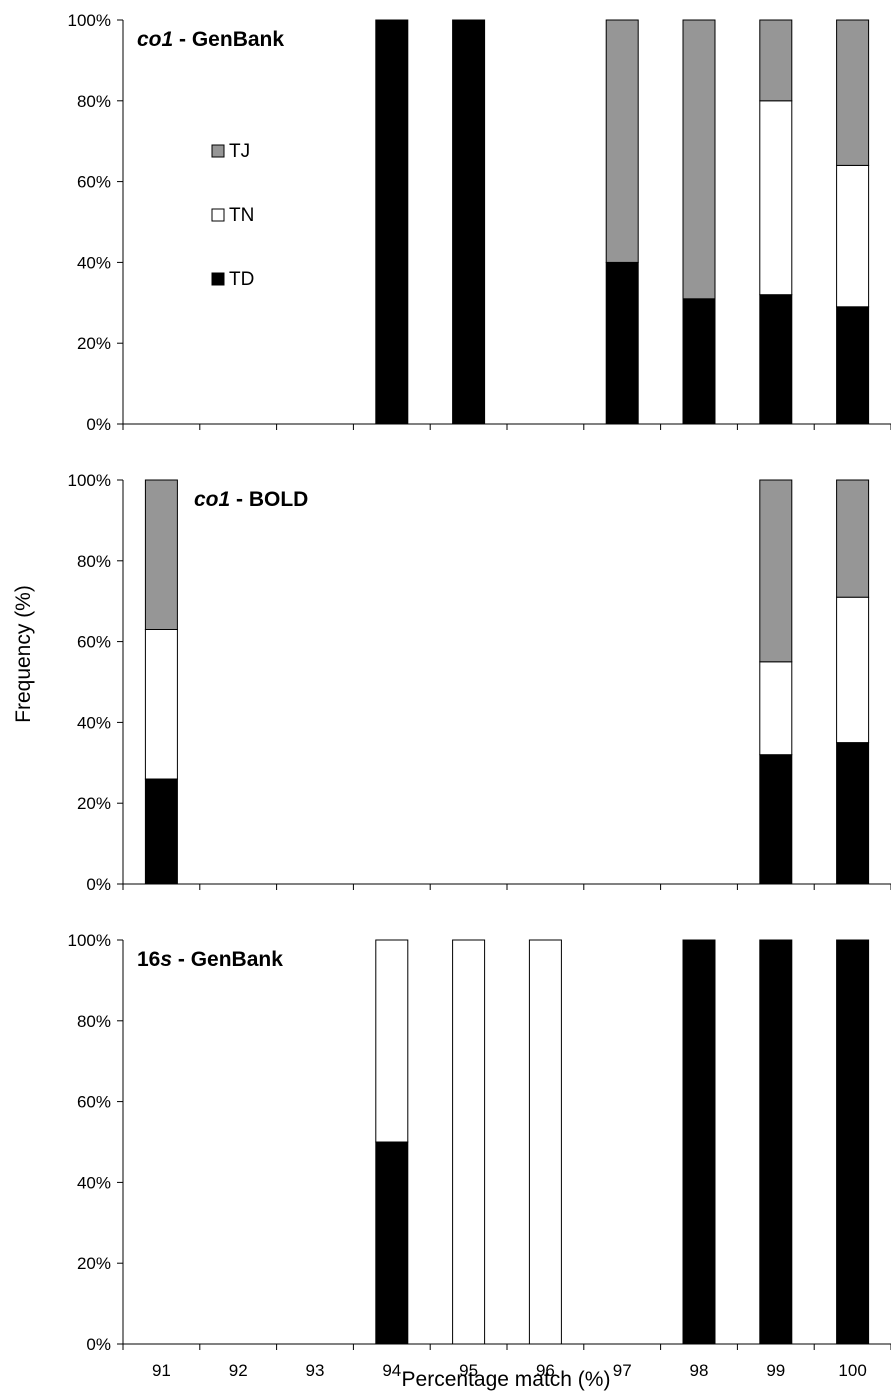  What do you see at coordinates (218, 151) in the screenshot?
I see `legend-swatch-tj` at bounding box center [218, 151].